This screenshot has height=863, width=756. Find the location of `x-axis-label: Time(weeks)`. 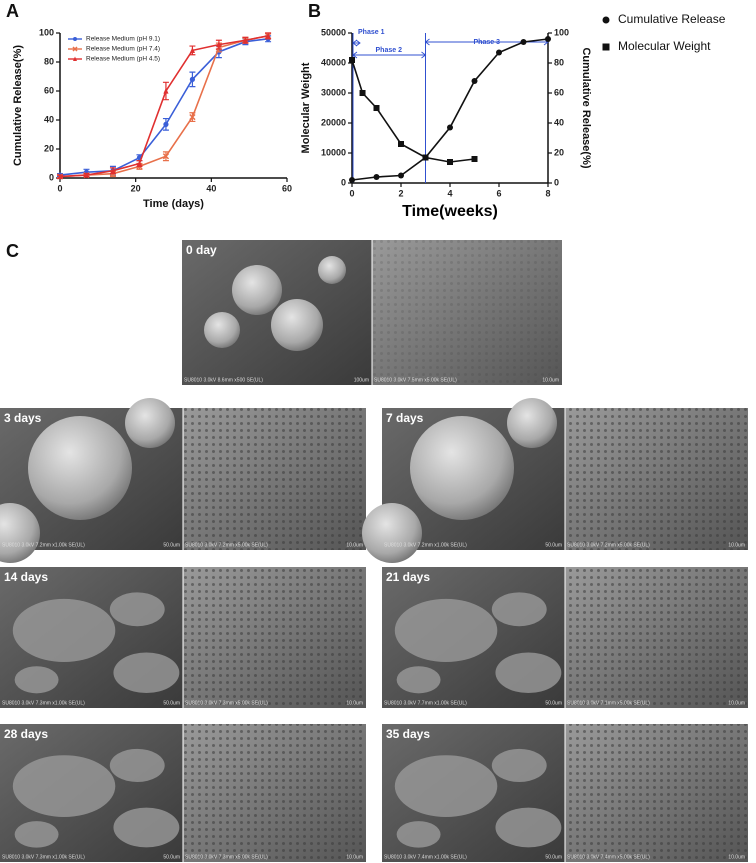

x-axis-label: Time(weeks) is located at coordinates (450, 211).